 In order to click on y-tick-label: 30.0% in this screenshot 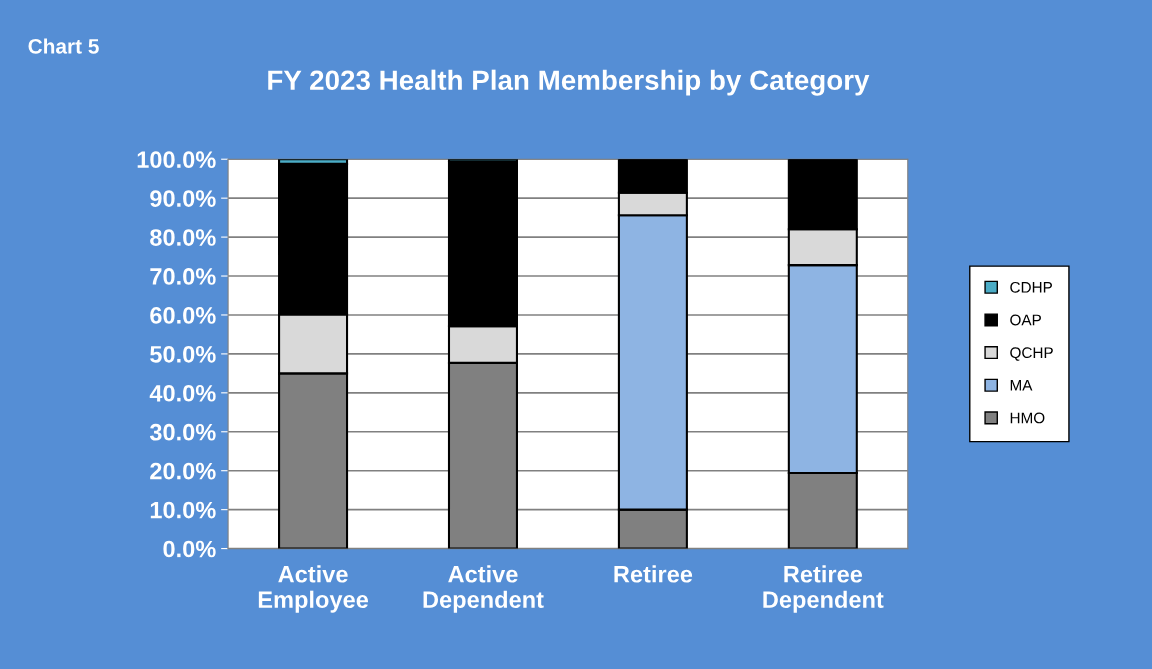, I will do `click(182, 432)`.